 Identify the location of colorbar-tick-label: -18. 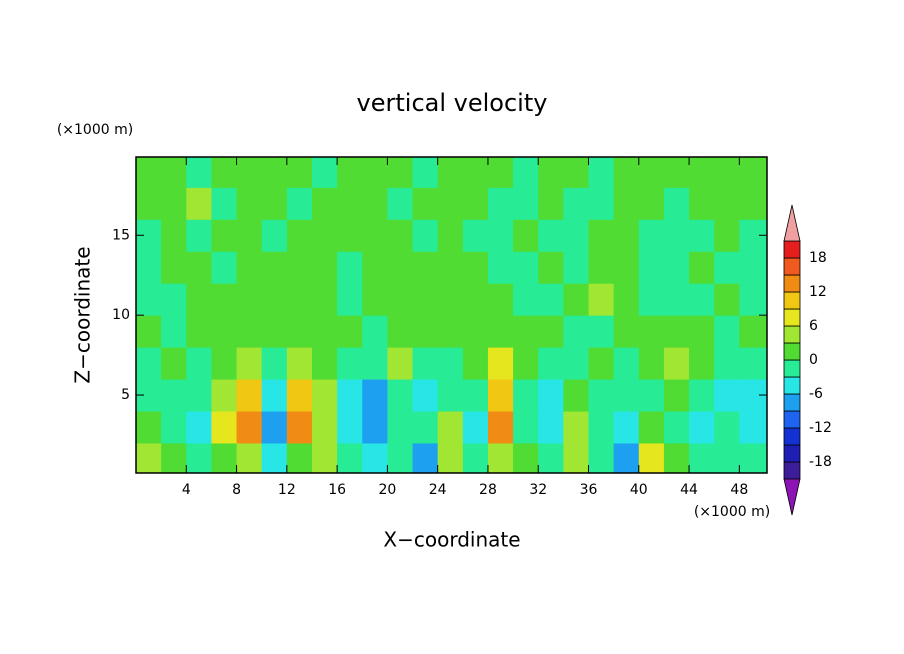
(820, 462).